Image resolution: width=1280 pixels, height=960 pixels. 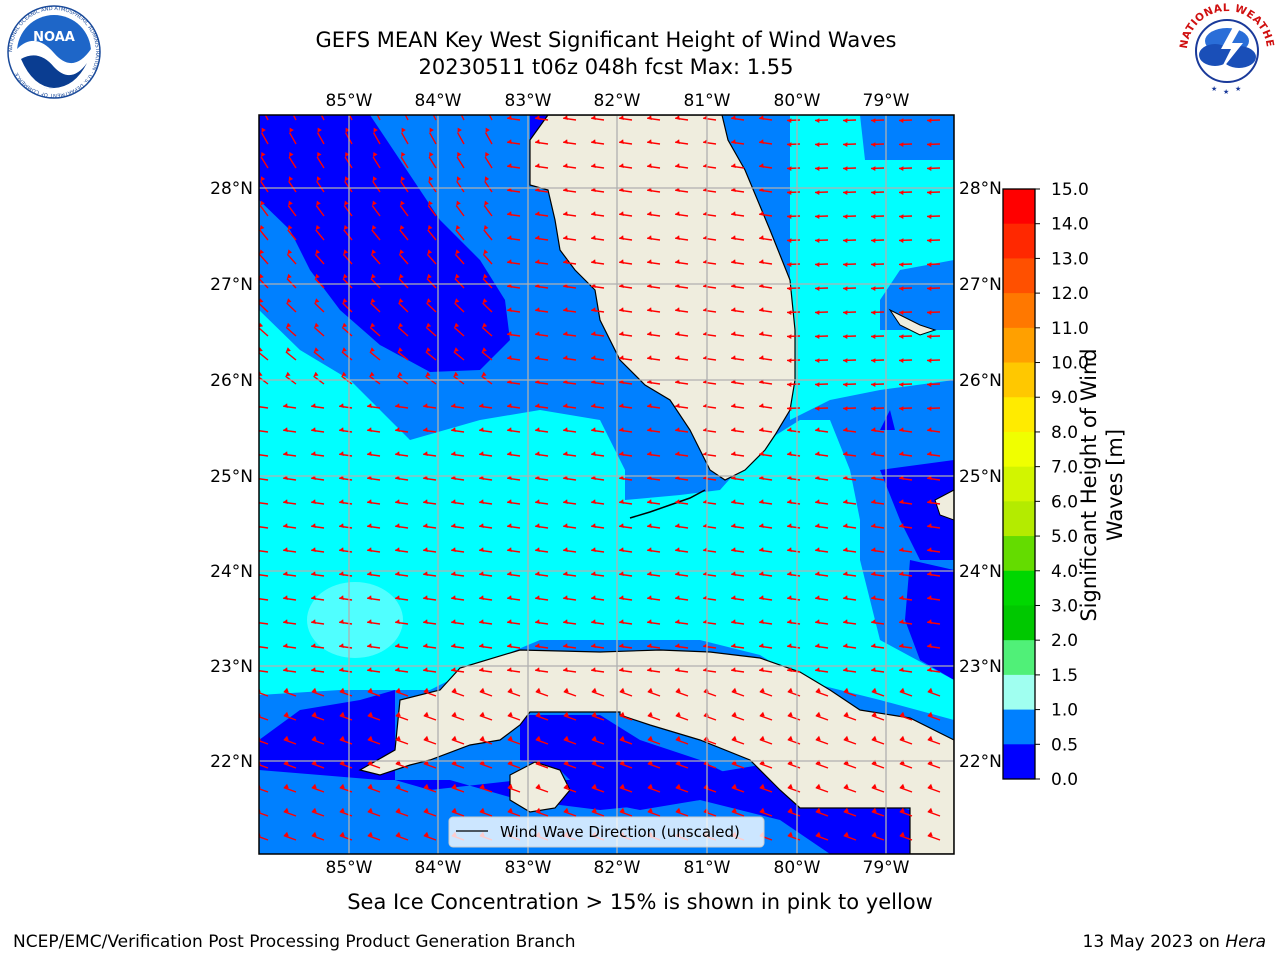 I want to click on lat-label-right: 25°N, so click(x=980, y=477).